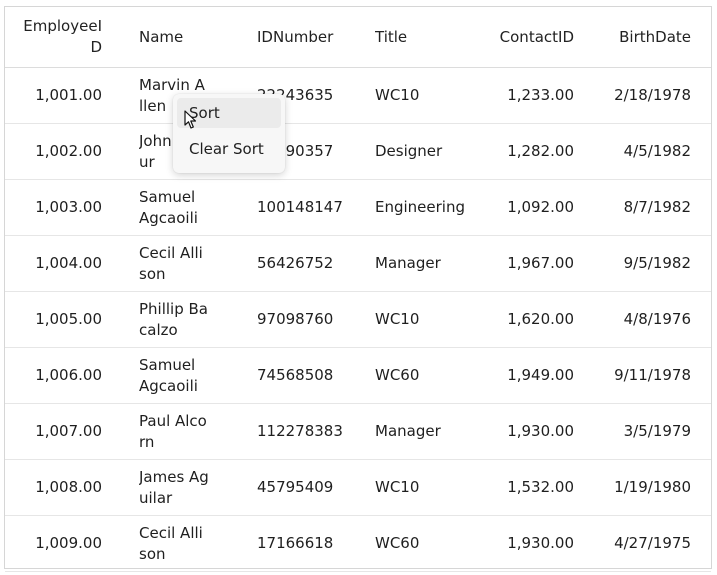  I want to click on cell-idnumber: 97098760, so click(295, 319).